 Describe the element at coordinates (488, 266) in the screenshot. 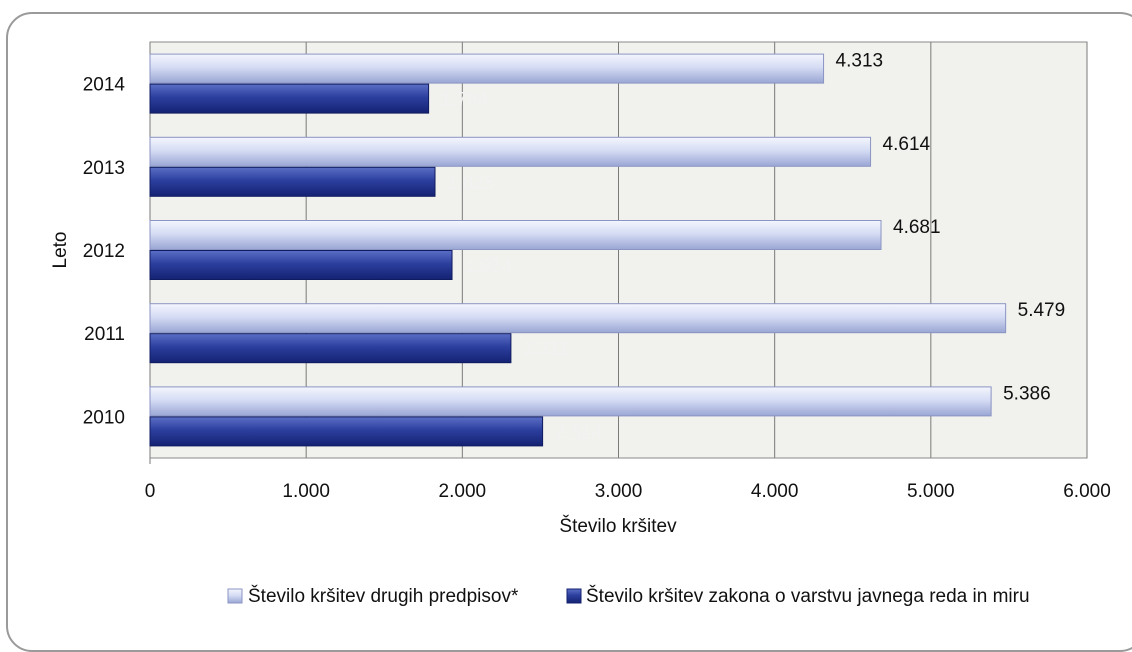

I see `data-label: 1.934` at that location.